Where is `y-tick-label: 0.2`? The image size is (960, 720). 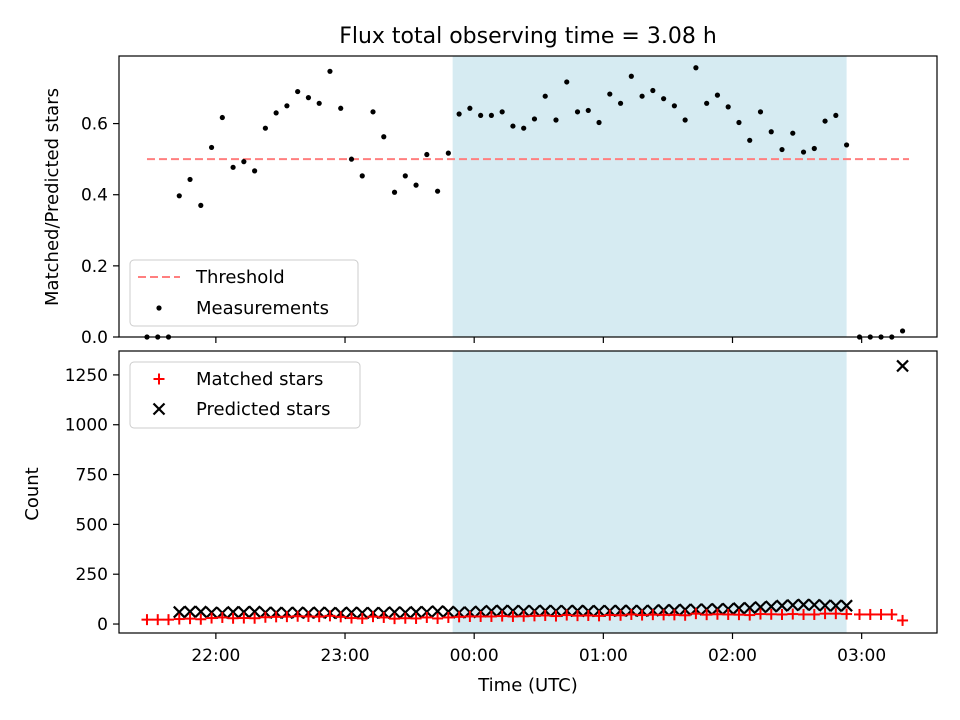
y-tick-label: 0.2 is located at coordinates (94, 267).